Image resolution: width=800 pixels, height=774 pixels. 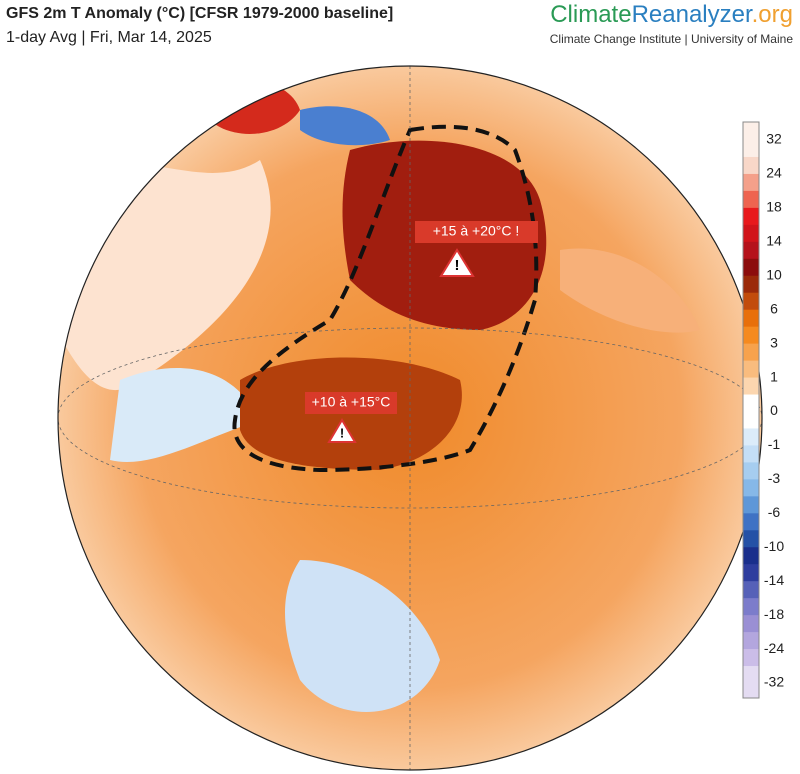 I want to click on annotation: +10 à +15°C !, so click(x=351, y=417).